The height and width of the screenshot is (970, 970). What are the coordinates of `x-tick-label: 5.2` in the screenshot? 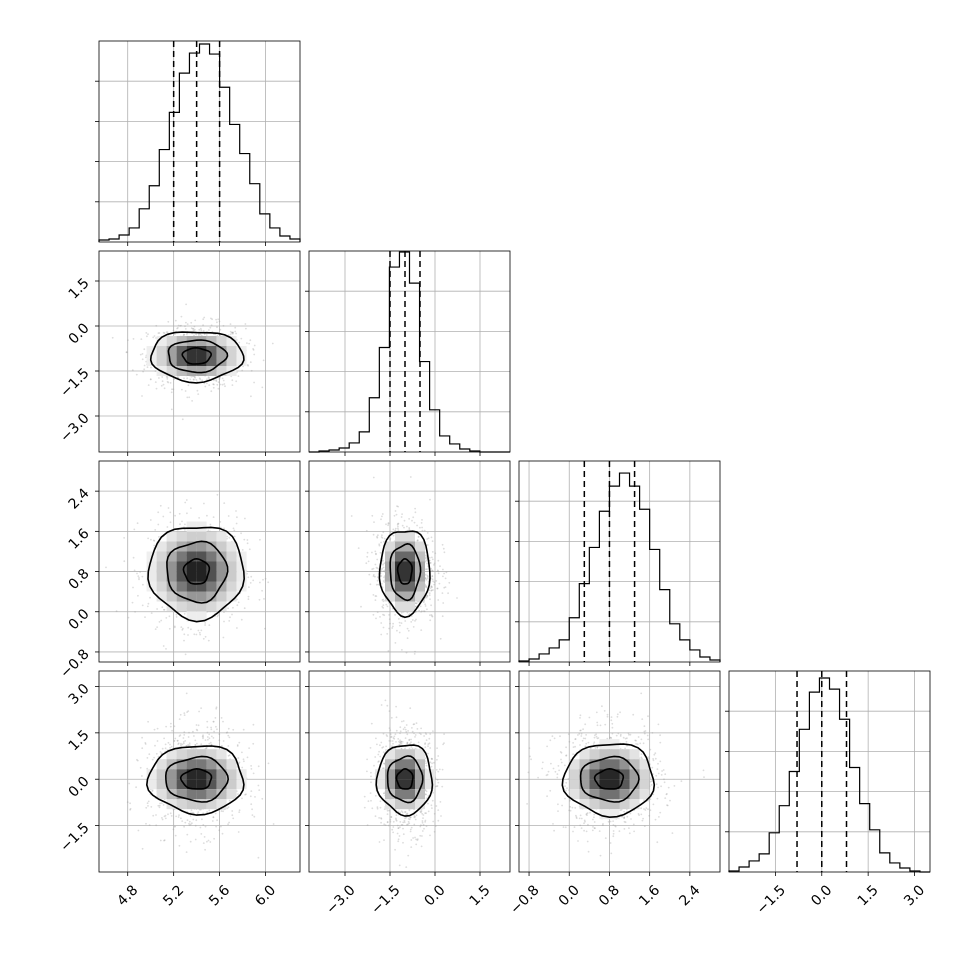 It's located at (173, 895).